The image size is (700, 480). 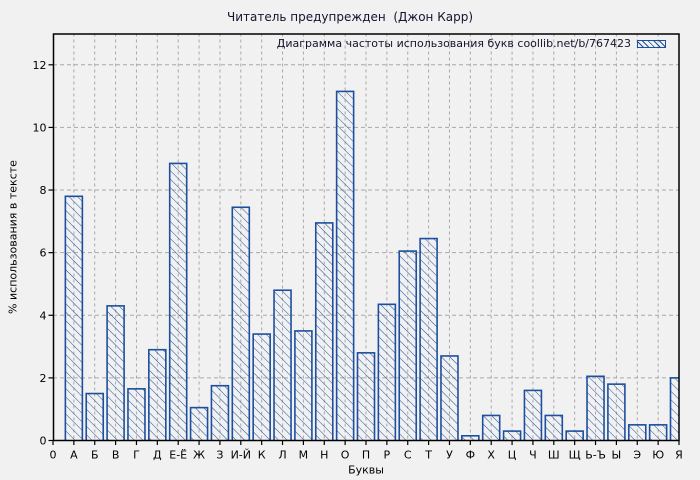 What do you see at coordinates (470, 455) in the screenshot?
I see `x-tick-label: Ф` at bounding box center [470, 455].